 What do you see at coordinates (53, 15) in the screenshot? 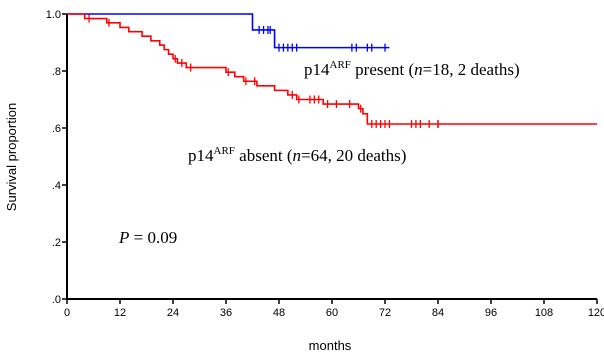
I see `y-tick-label: 1.0` at bounding box center [53, 15].